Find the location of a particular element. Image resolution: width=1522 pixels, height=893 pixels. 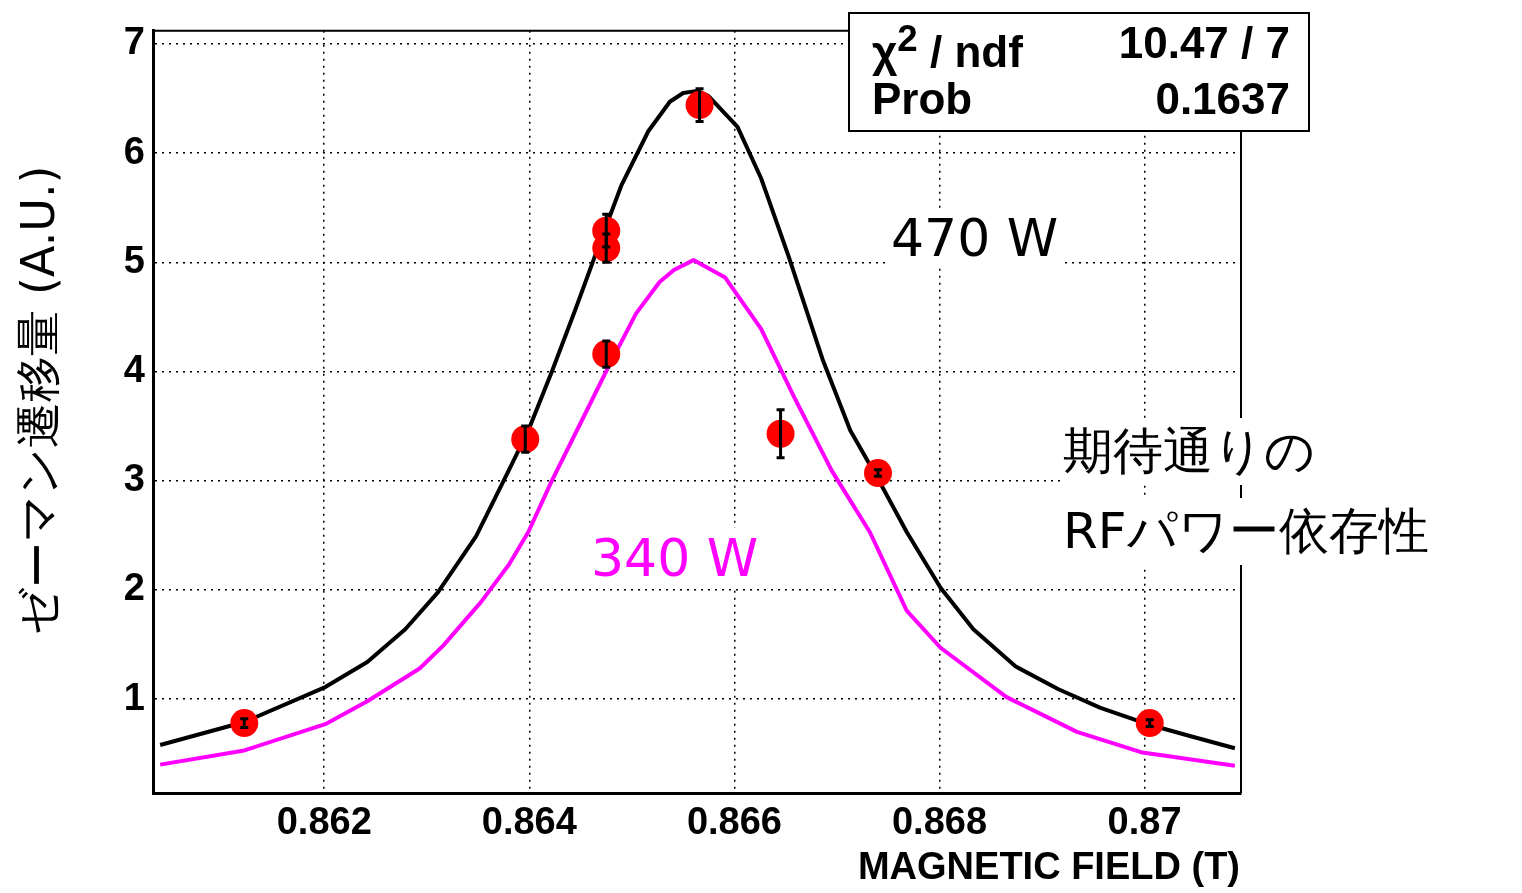

annotation: 期待通りの is located at coordinates (1189, 451).